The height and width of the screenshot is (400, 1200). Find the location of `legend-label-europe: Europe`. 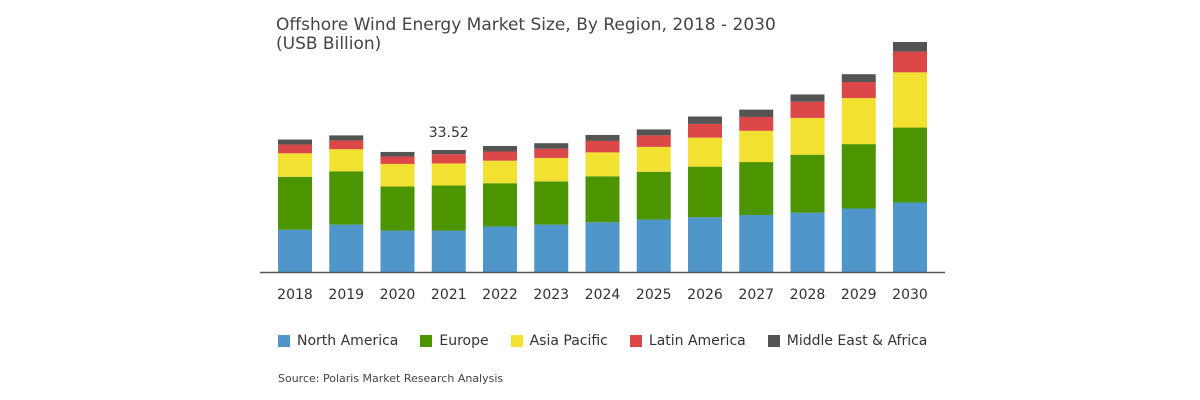

legend-label-europe: Europe is located at coordinates (464, 341).